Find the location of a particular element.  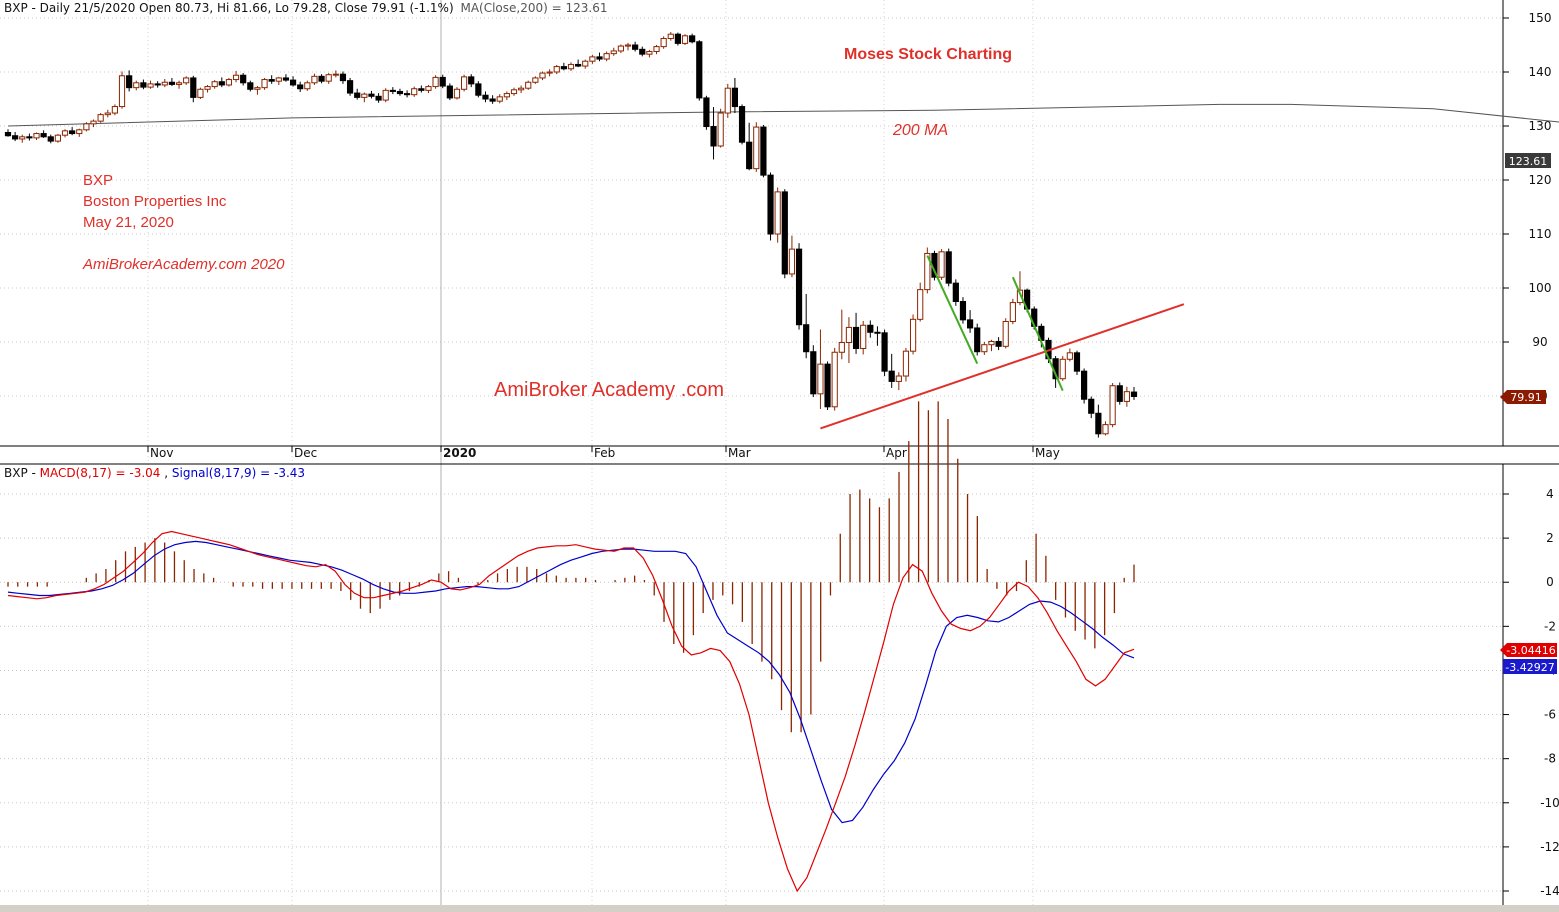

sheet-tabs-strip is located at coordinates (779, 908).